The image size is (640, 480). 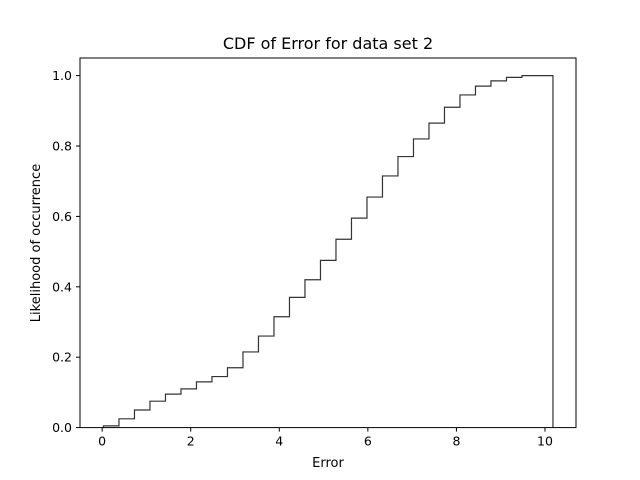 What do you see at coordinates (62, 286) in the screenshot?
I see `y-tick-label: 0.4` at bounding box center [62, 286].